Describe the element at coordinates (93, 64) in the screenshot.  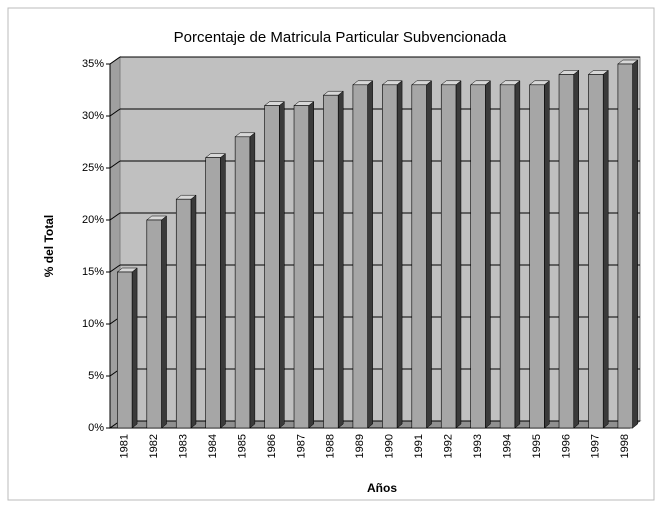
I see `y-tick-label: 35%` at that location.